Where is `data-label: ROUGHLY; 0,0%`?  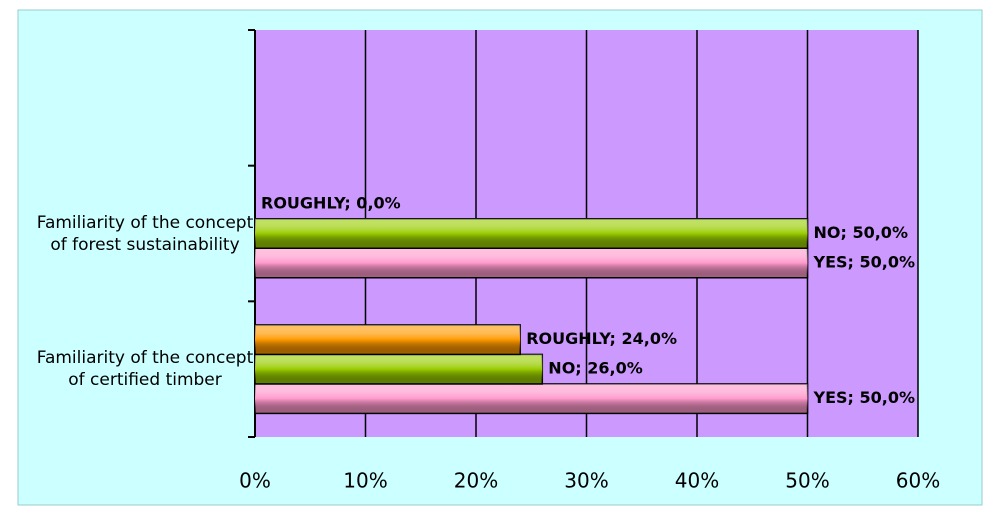
data-label: ROUGHLY; 0,0% is located at coordinates (331, 203).